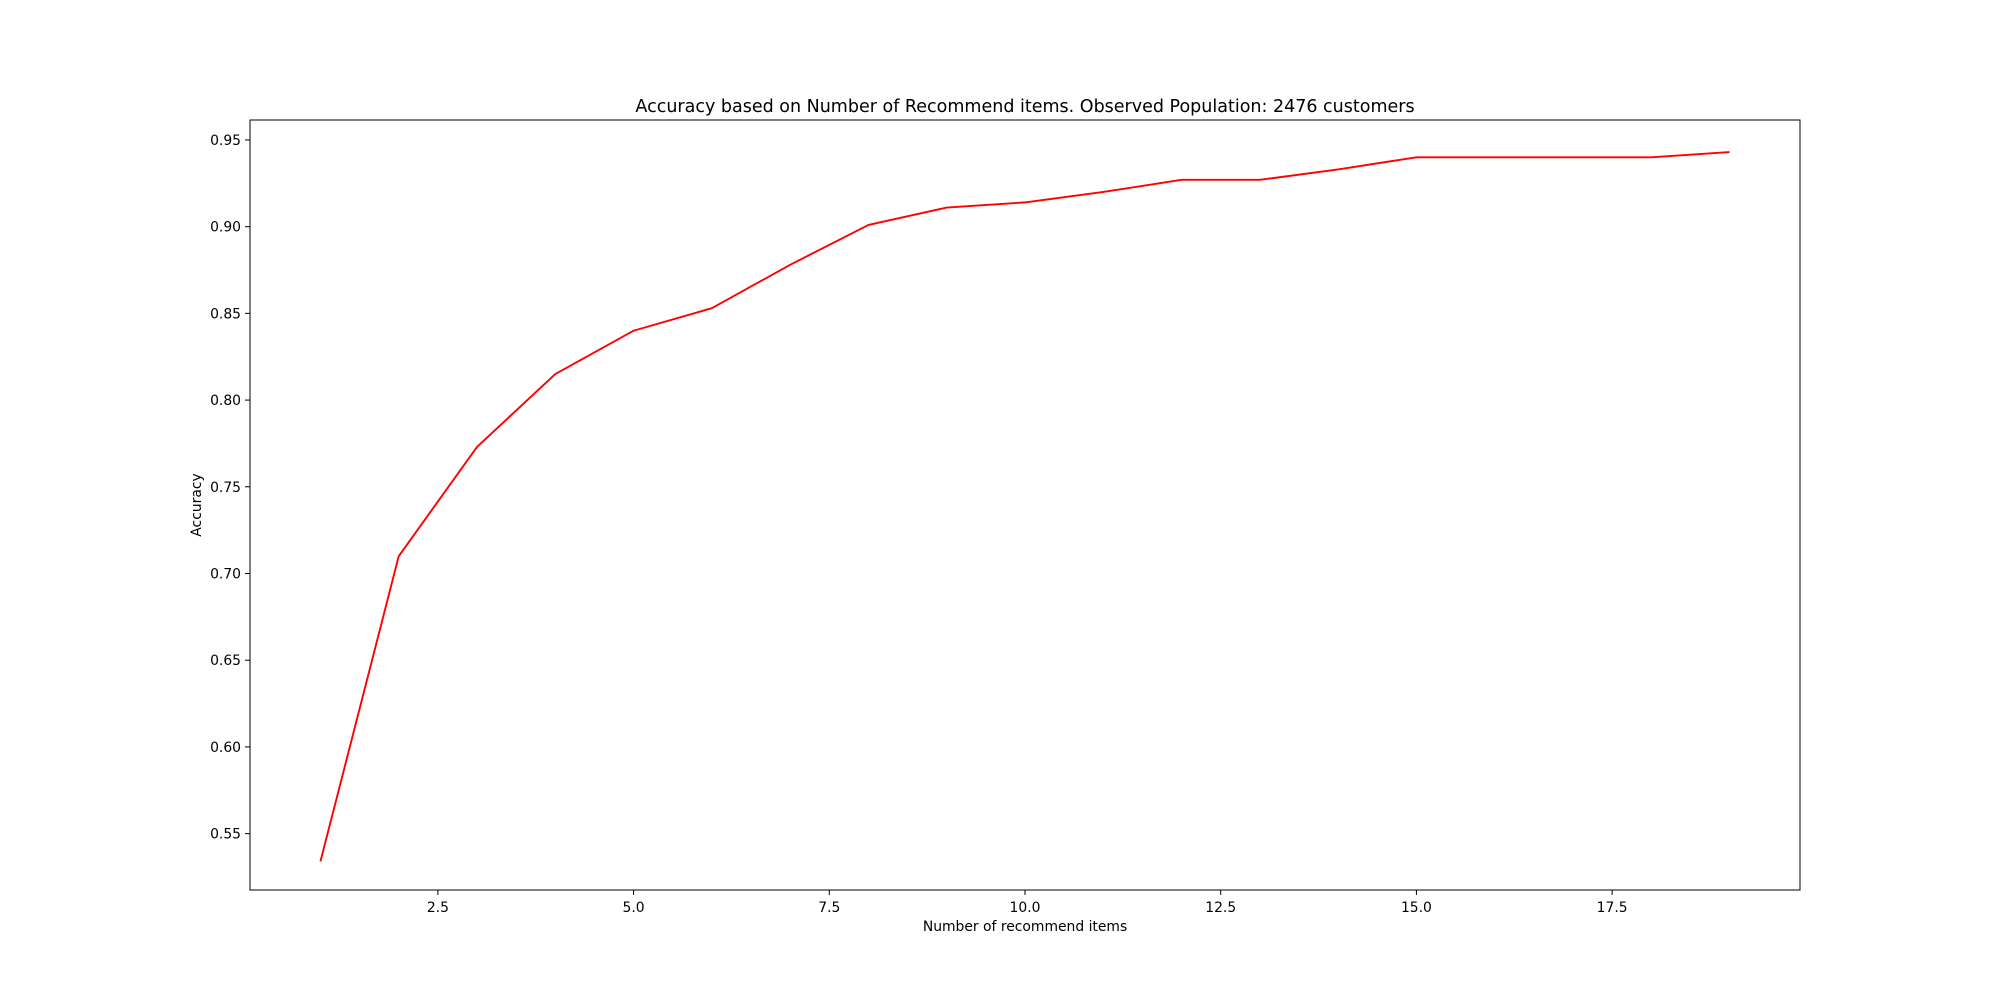 Image resolution: width=2000 pixels, height=1000 pixels. Describe the element at coordinates (438, 908) in the screenshot. I see `x-tick-label: 2.5` at that location.